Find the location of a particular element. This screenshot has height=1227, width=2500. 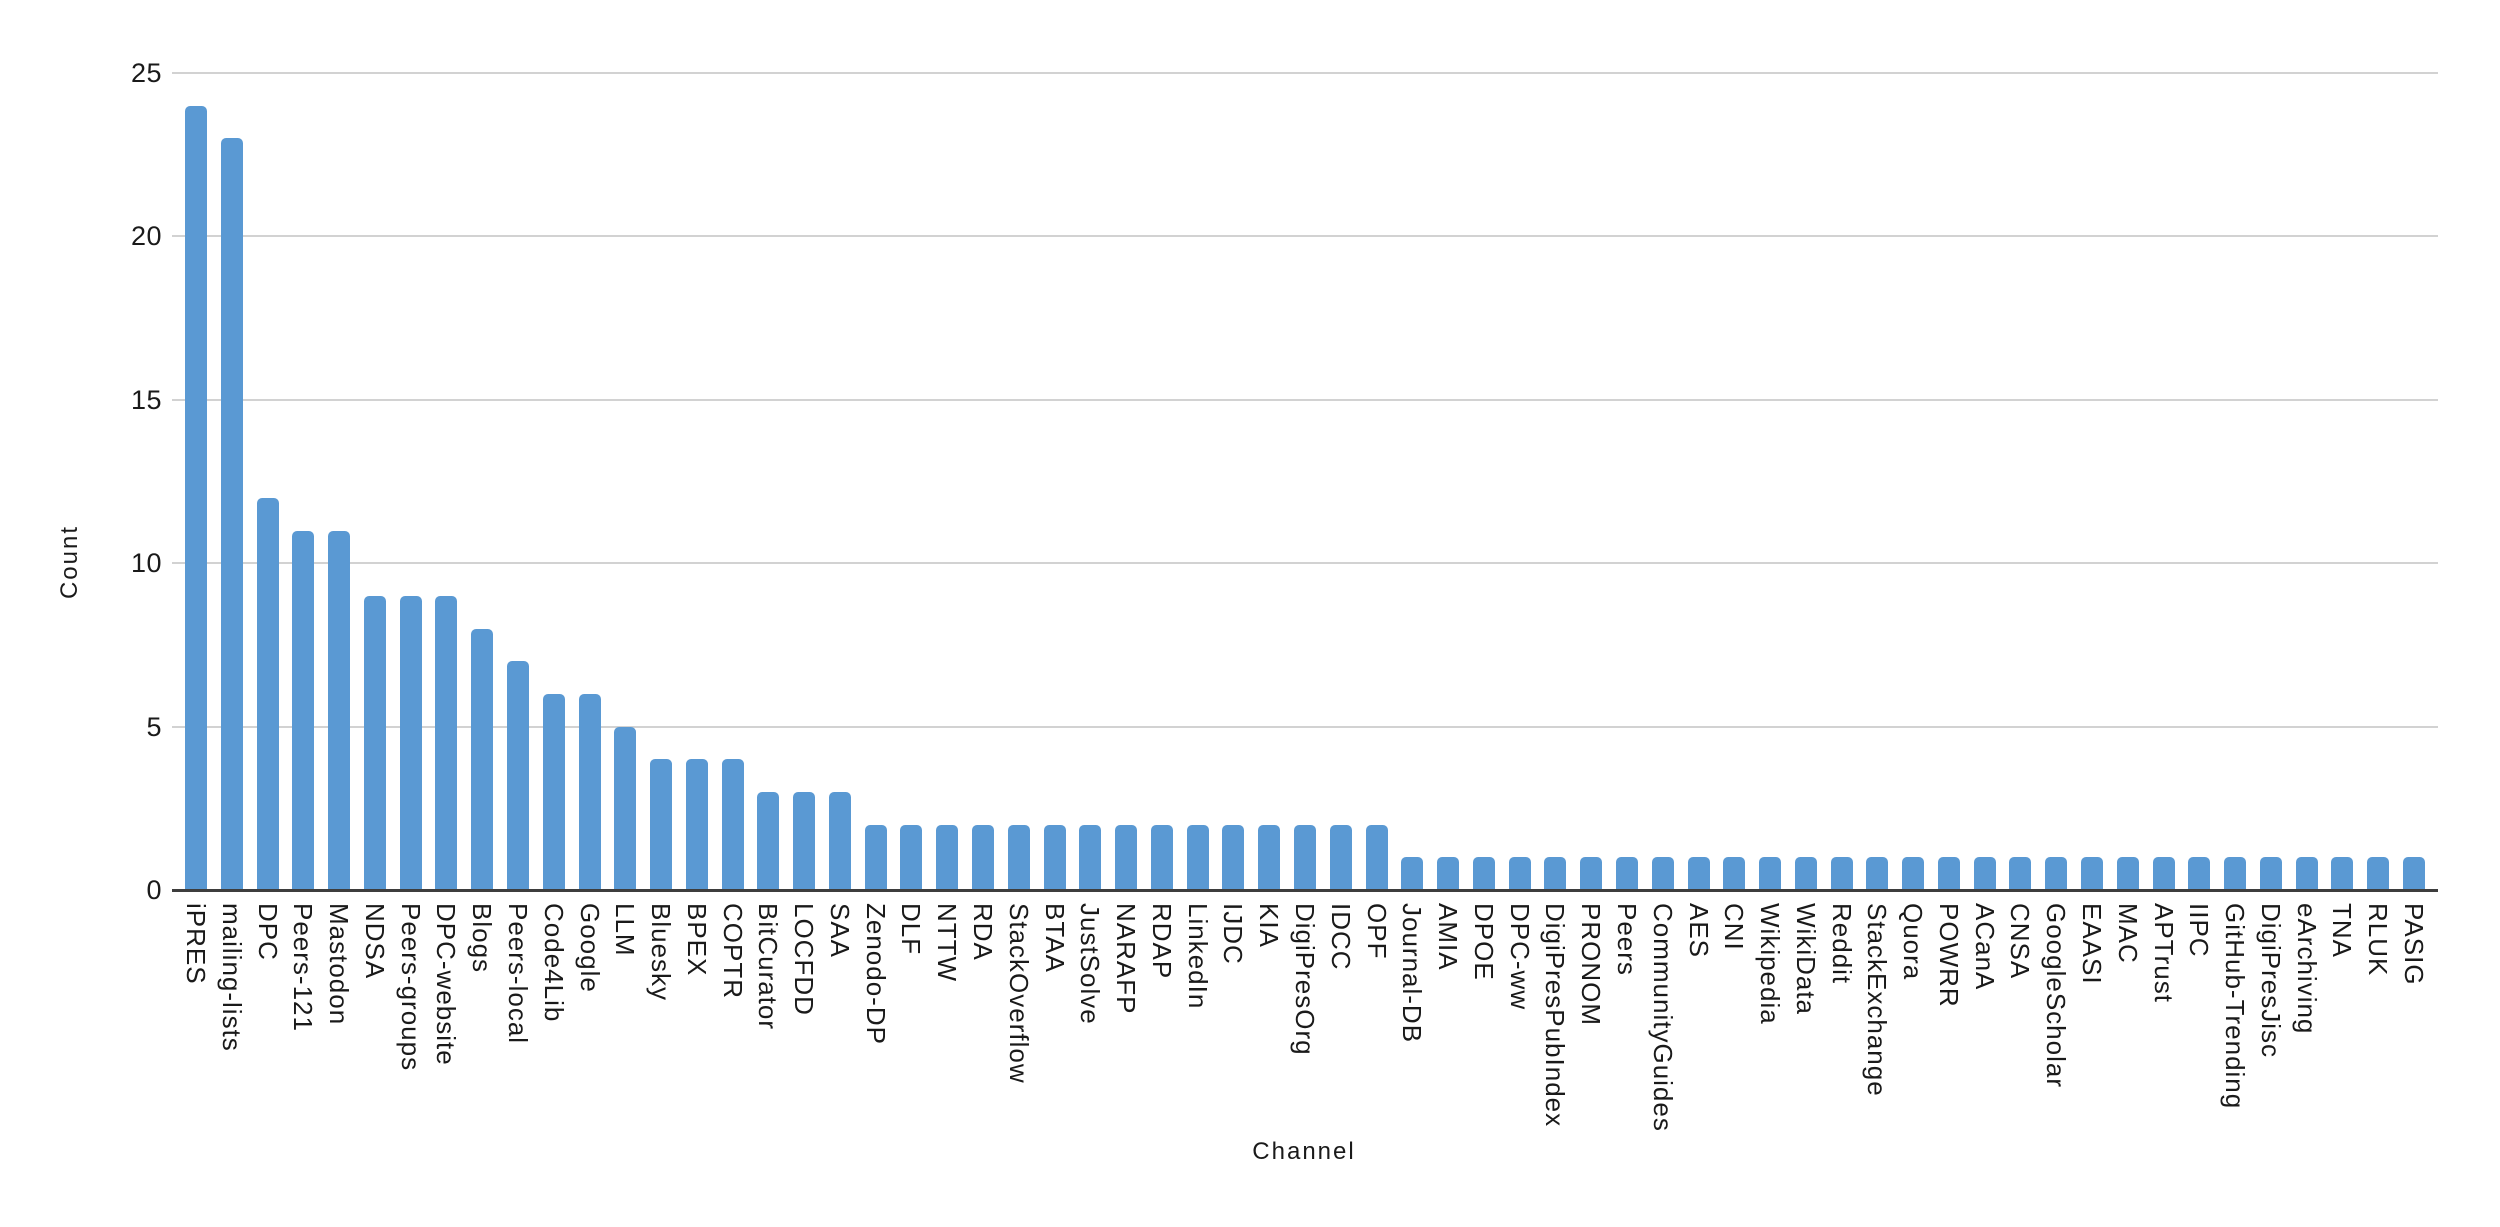

bar-COPTR is located at coordinates (732, 824).